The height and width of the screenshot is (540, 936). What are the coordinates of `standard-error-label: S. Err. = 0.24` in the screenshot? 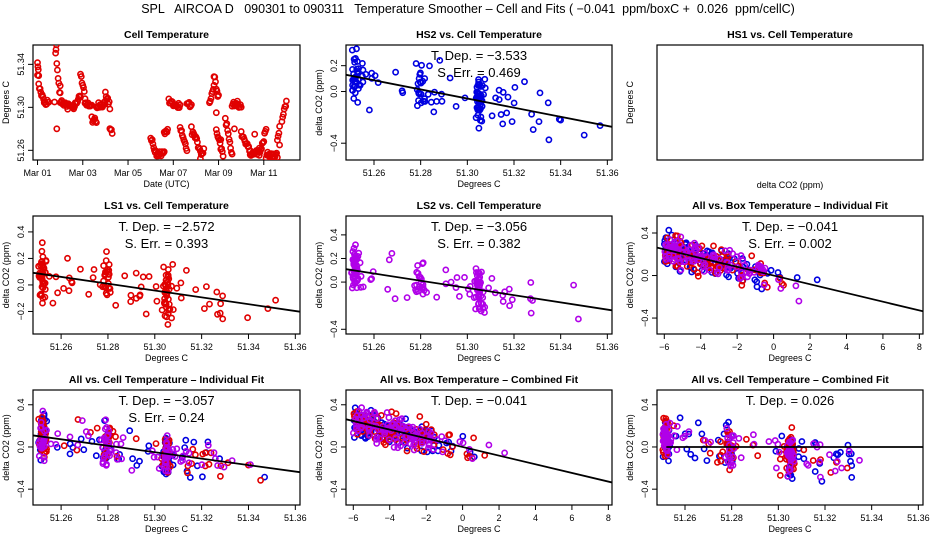 It's located at (166, 417).